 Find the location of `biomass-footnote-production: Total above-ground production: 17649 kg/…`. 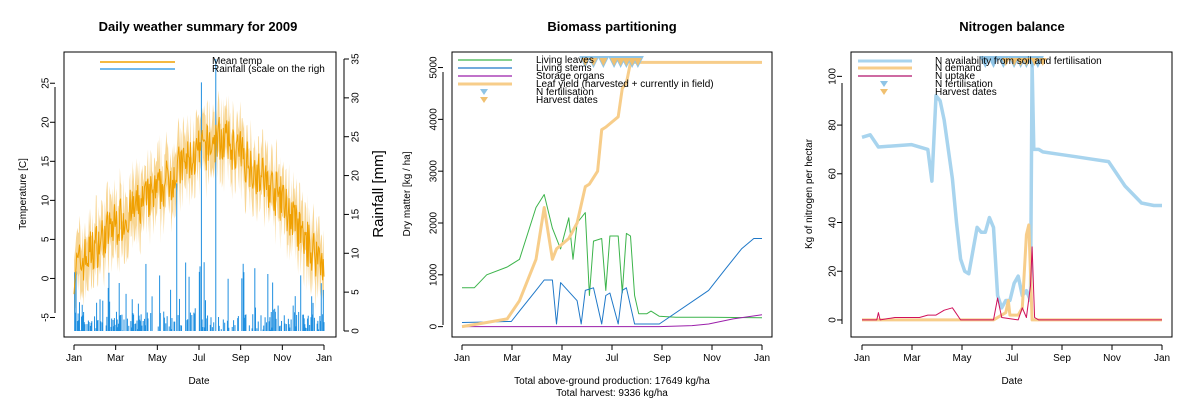

biomass-footnote-production: Total above-ground production: 17649 kg/… is located at coordinates (612, 381).